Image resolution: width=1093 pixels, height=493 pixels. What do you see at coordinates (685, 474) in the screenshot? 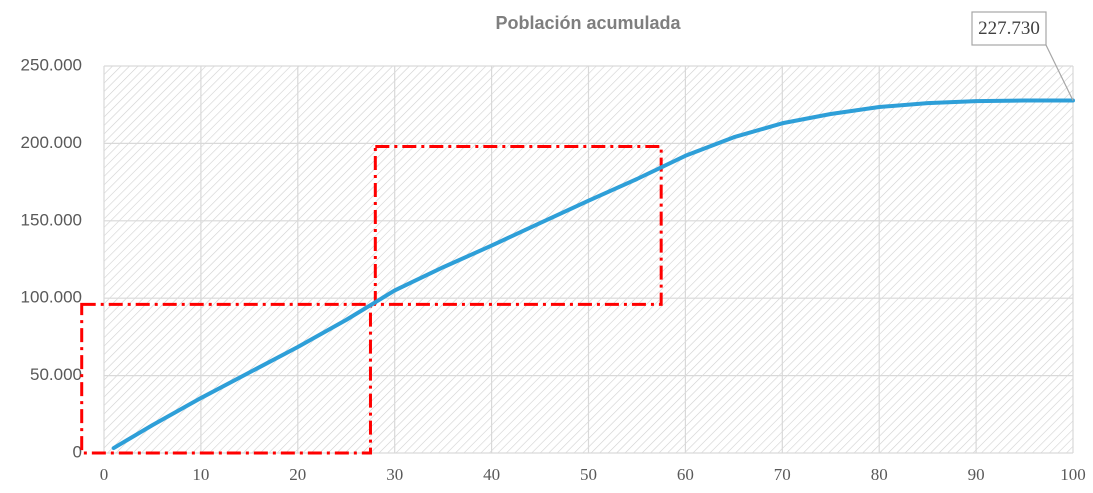
I see `x-tick-label: 60` at bounding box center [685, 474].